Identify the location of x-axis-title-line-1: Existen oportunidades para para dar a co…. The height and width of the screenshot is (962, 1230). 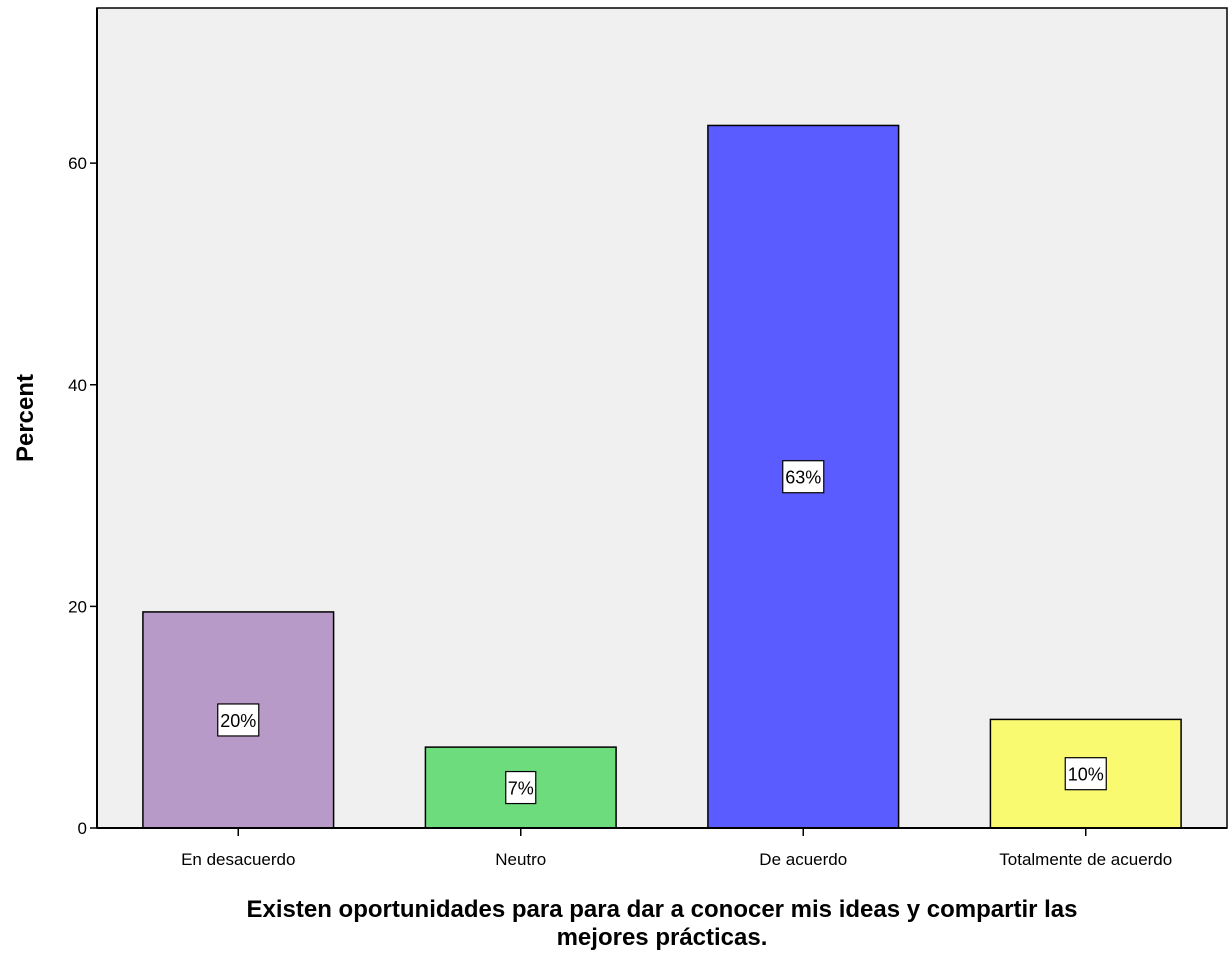
(662, 909).